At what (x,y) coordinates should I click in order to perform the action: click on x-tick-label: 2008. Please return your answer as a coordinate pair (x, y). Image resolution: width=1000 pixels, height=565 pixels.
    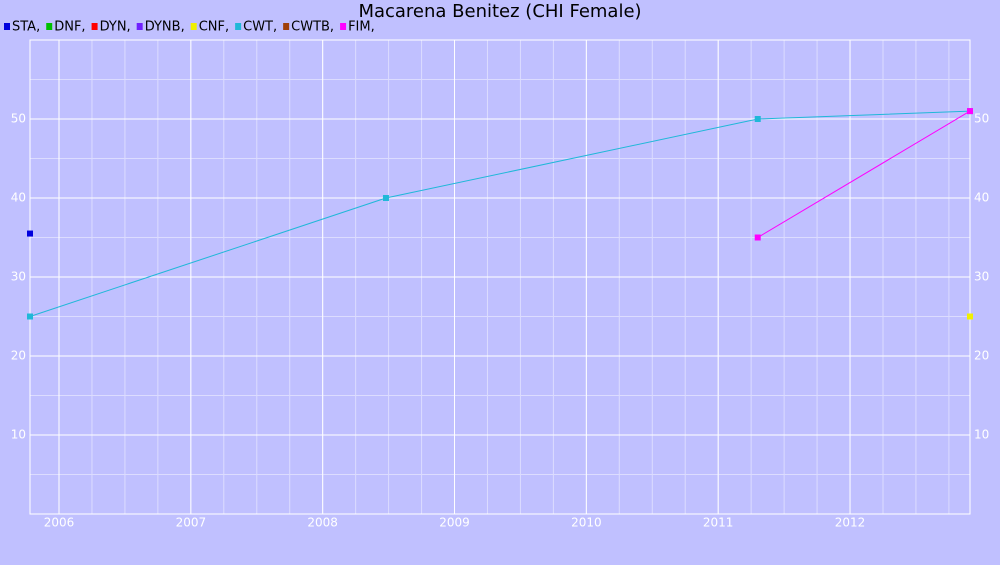
    Looking at the image, I should click on (322, 523).